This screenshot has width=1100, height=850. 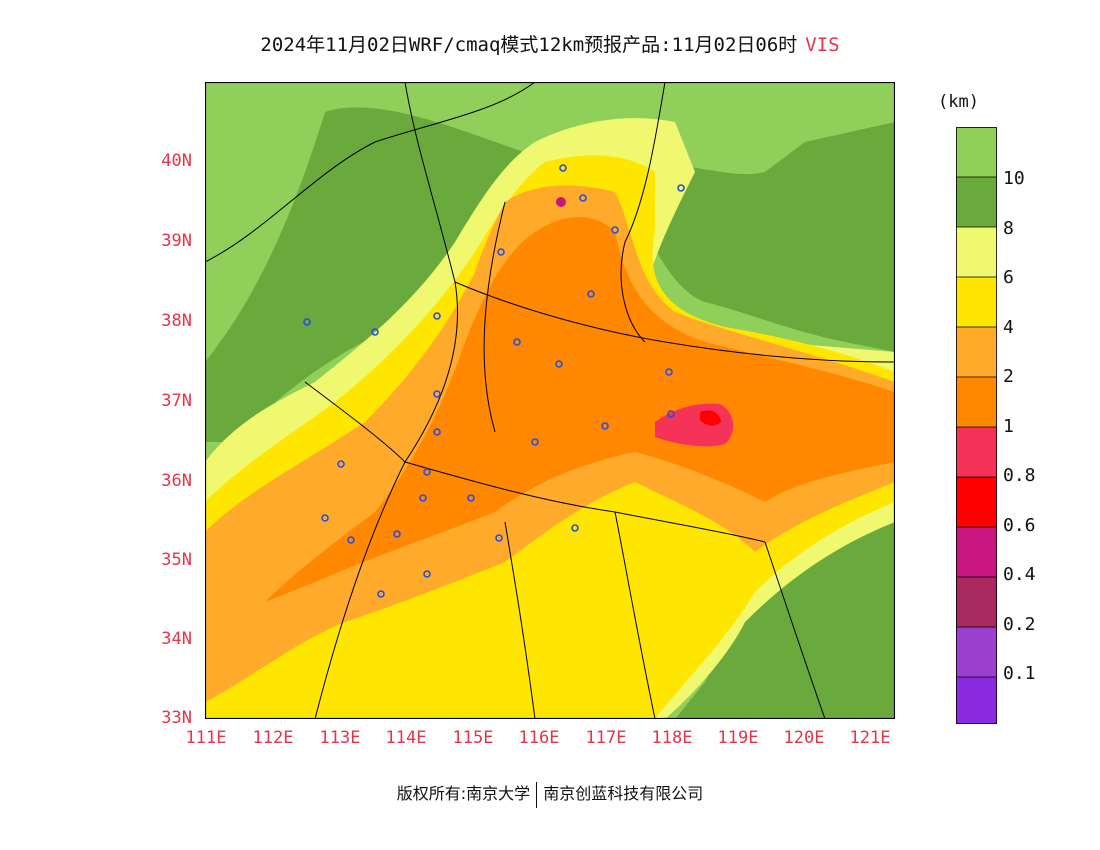 What do you see at coordinates (176, 401) in the screenshot?
I see `lat-label: 37N` at bounding box center [176, 401].